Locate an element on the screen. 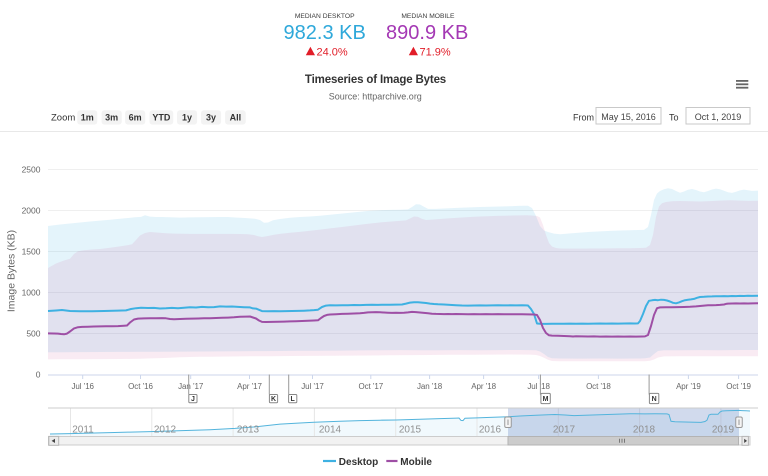  svg-text: 3y is located at coordinates (211, 118).